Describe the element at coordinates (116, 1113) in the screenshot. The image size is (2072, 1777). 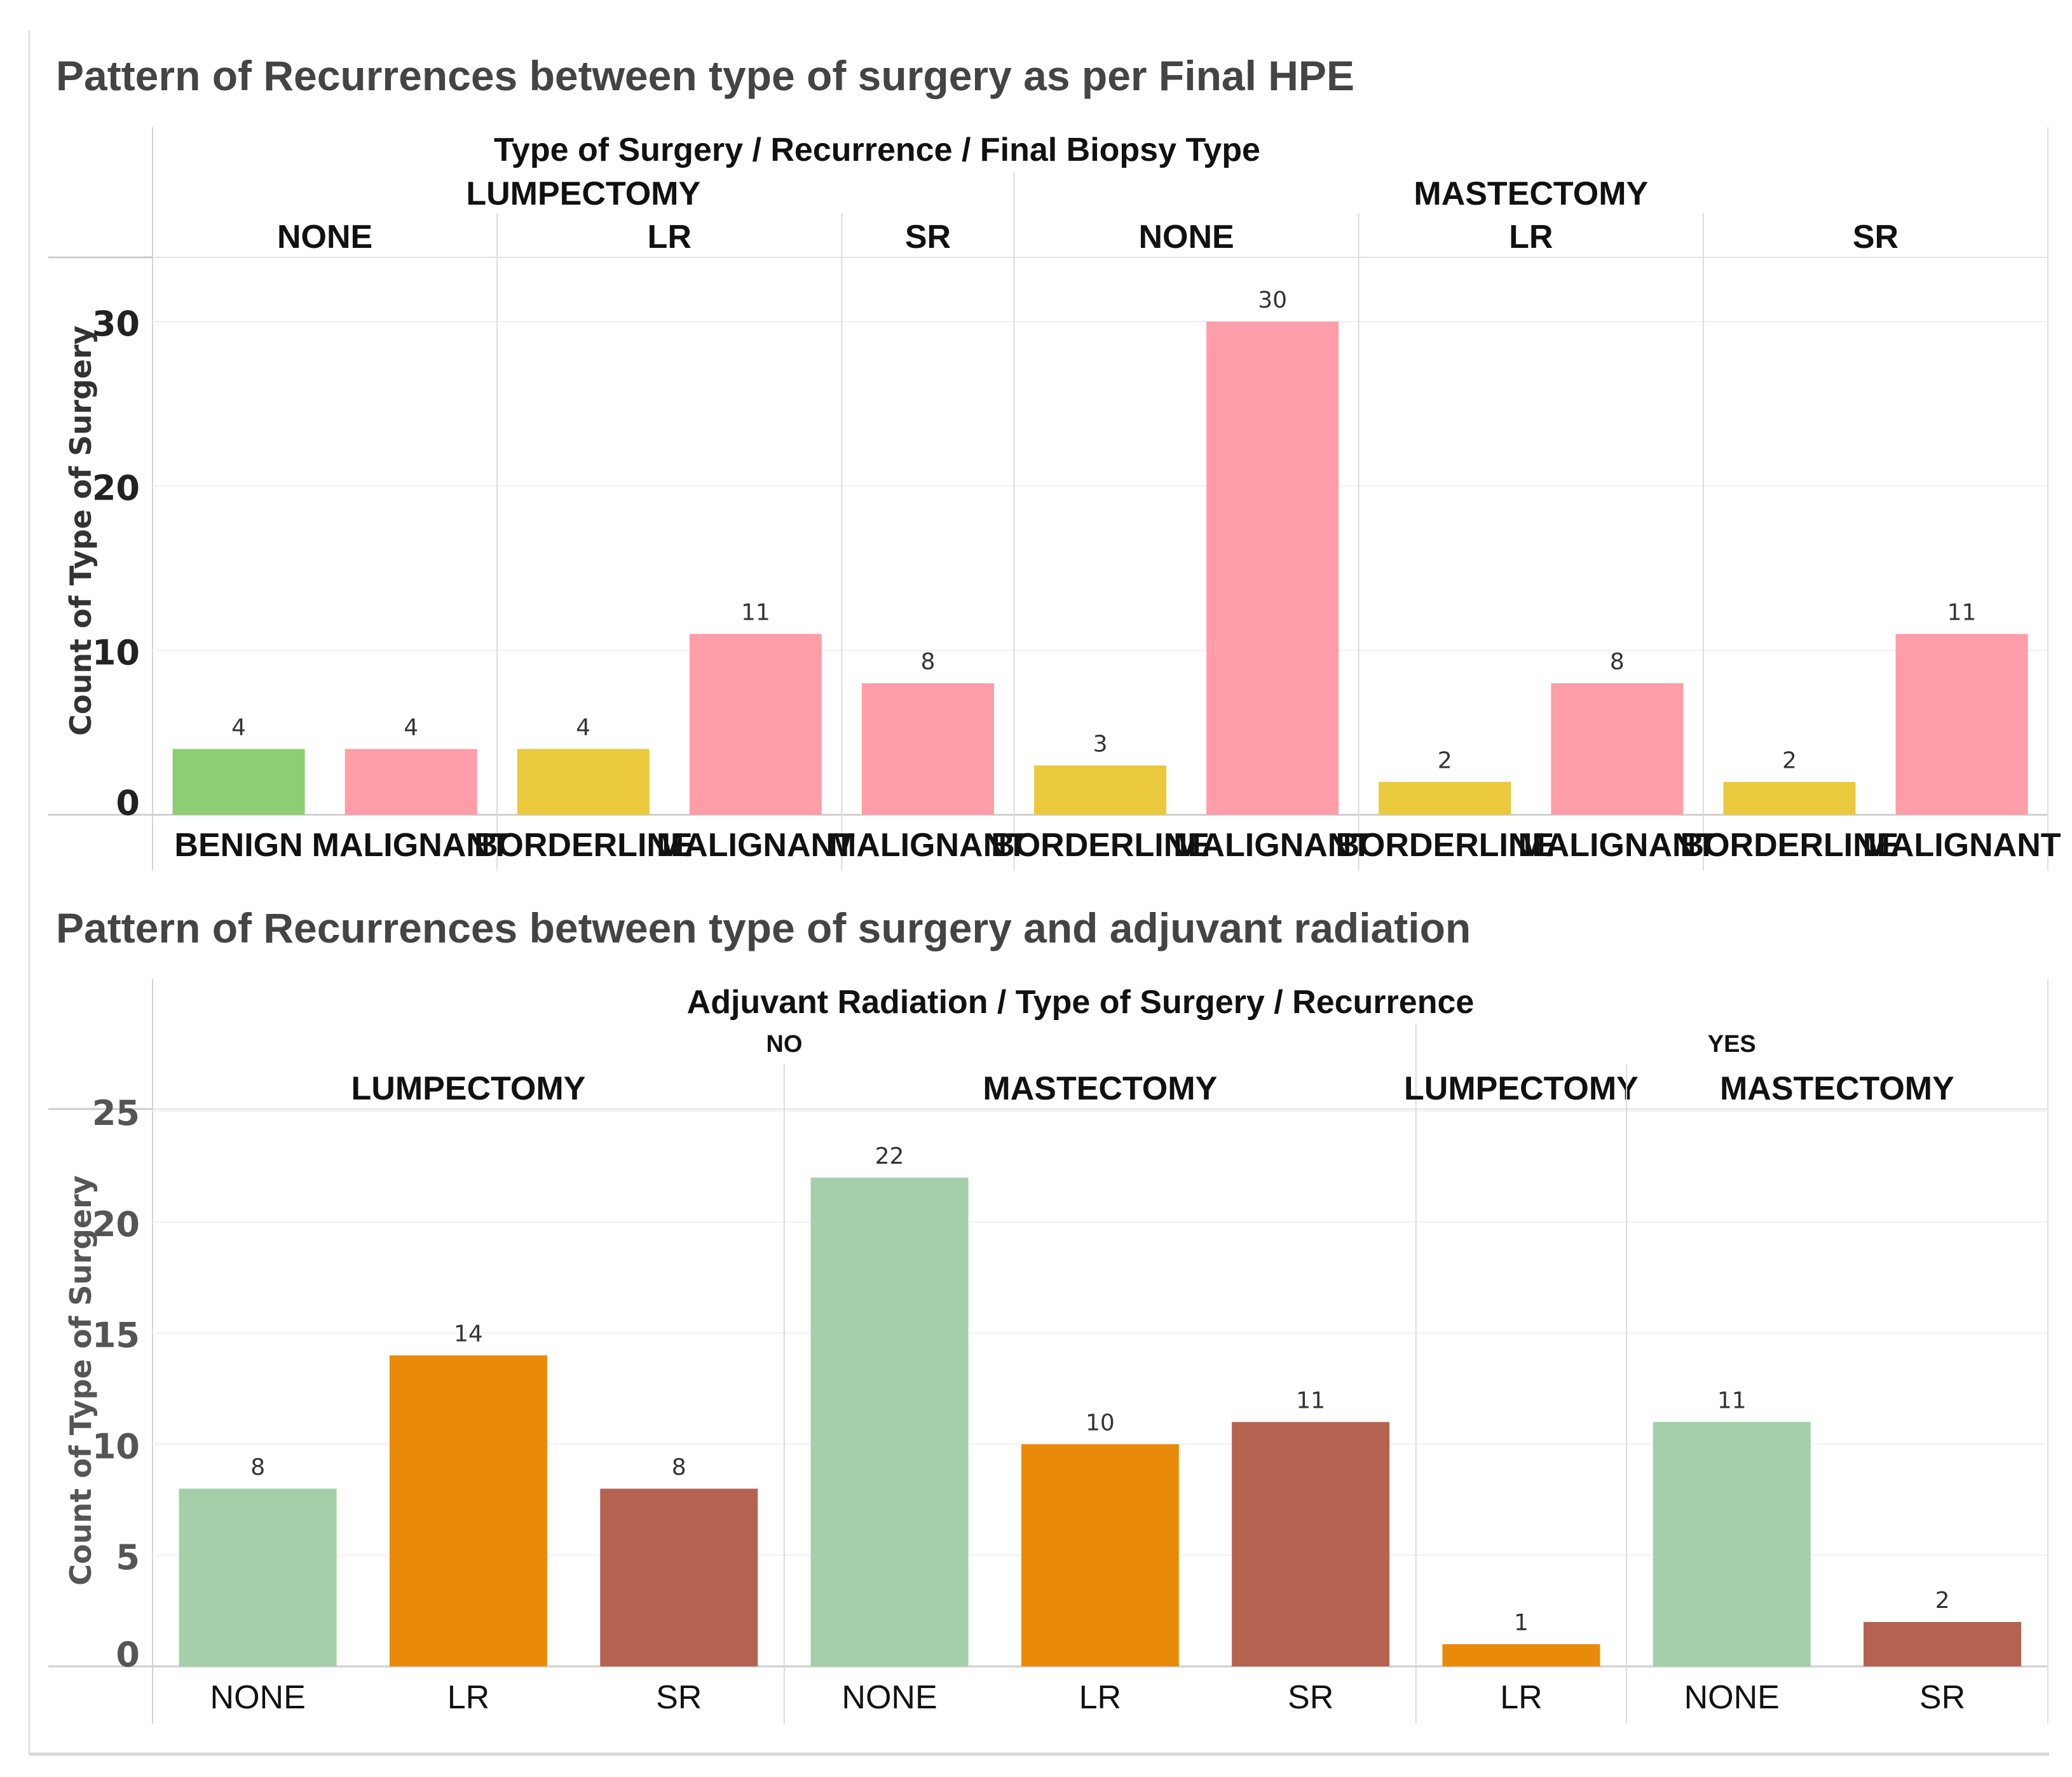
I see `chart2-ytick-label: 25` at that location.